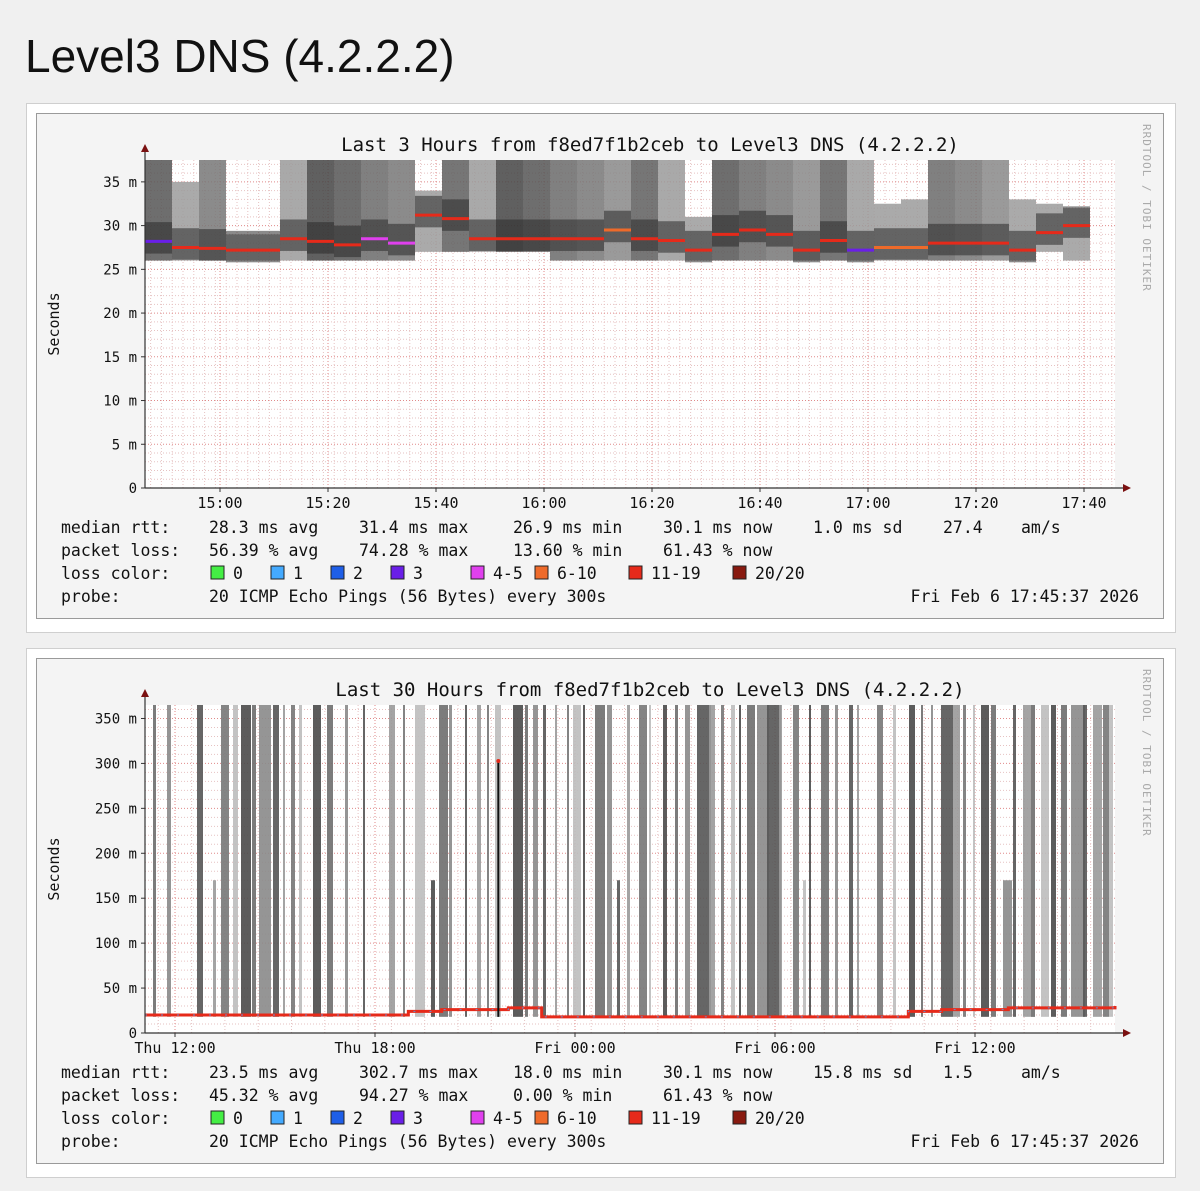 The width and height of the screenshot is (1200, 1191). Describe the element at coordinates (543, 503) in the screenshot. I see `x-tick-label: 16:00` at that location.